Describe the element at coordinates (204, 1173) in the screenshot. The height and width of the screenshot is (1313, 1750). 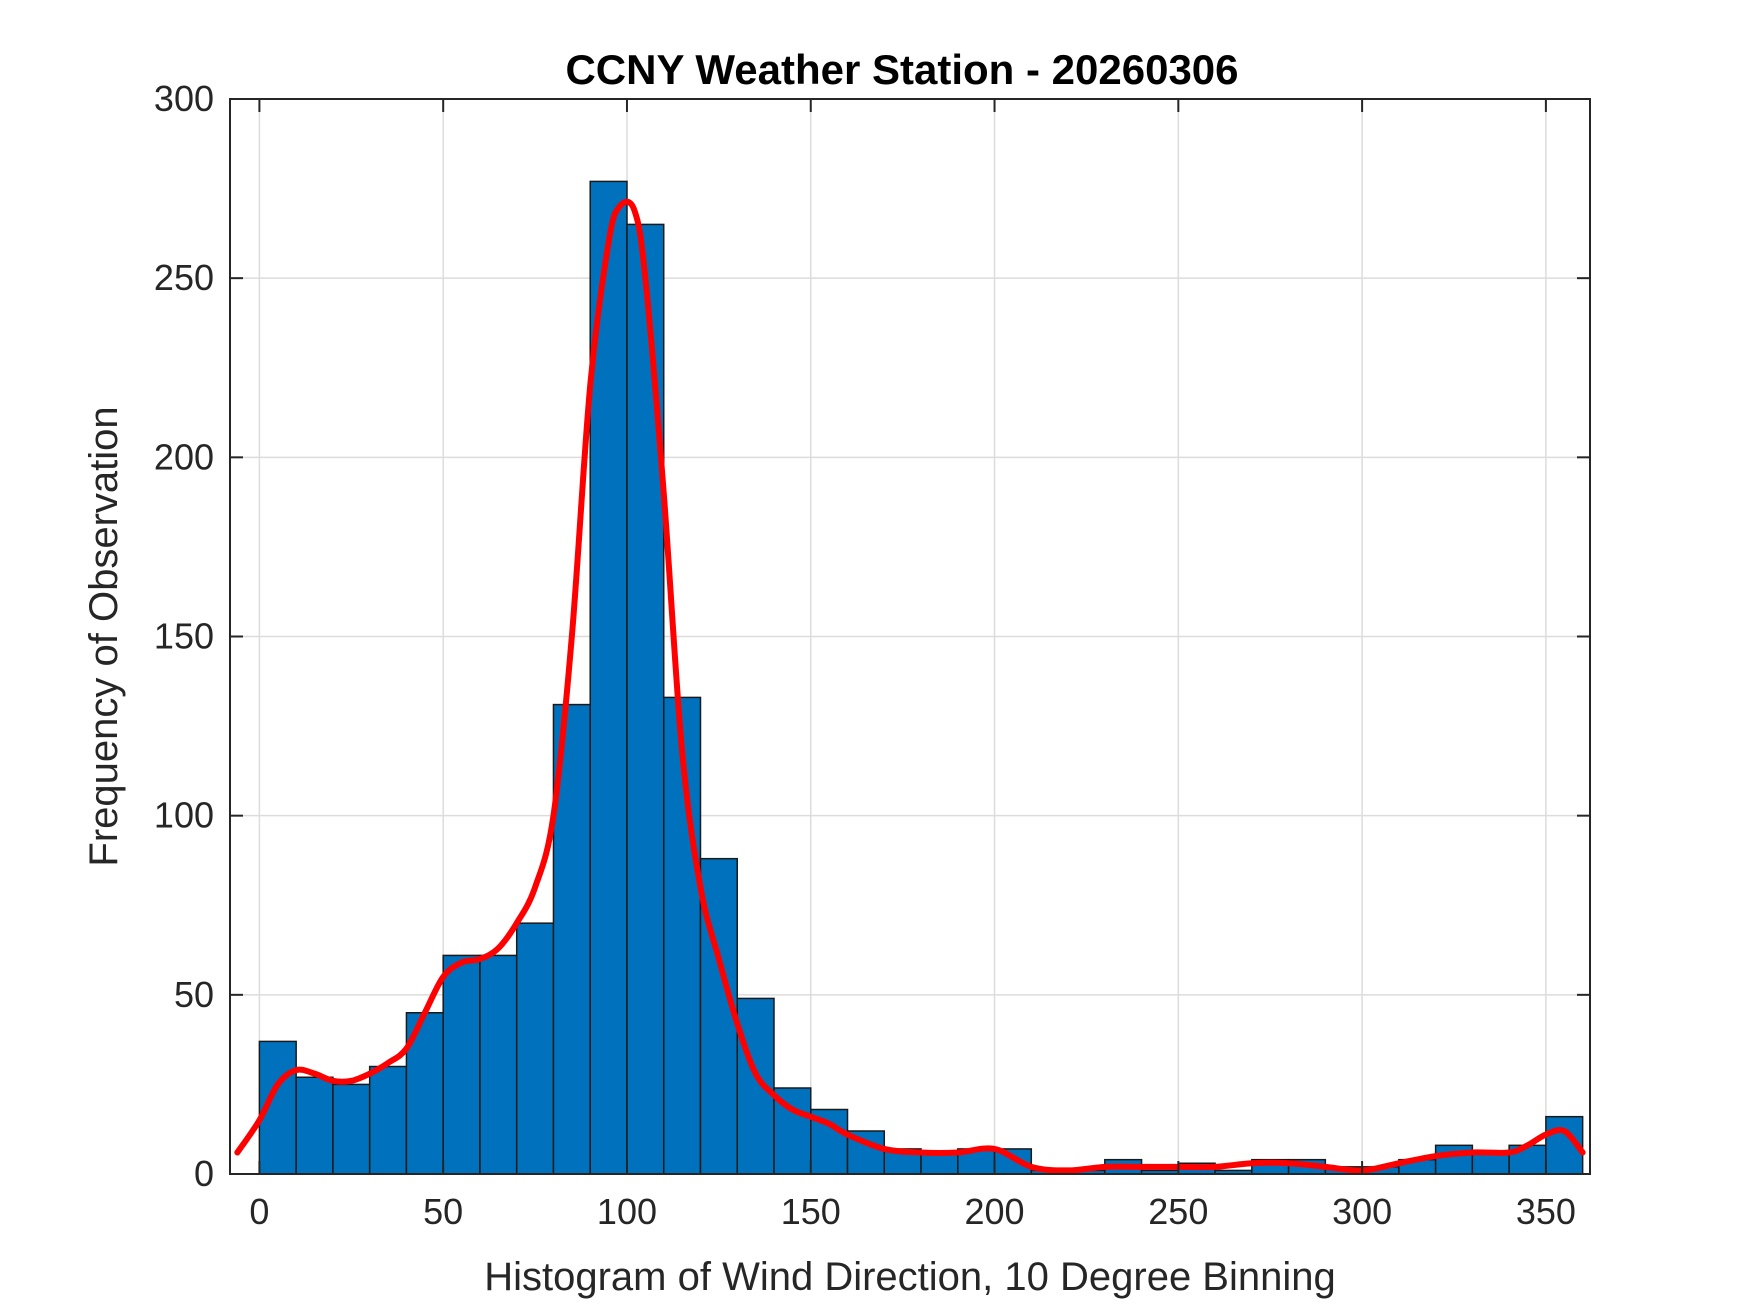
I see `y-tick-label-0: 0` at that location.